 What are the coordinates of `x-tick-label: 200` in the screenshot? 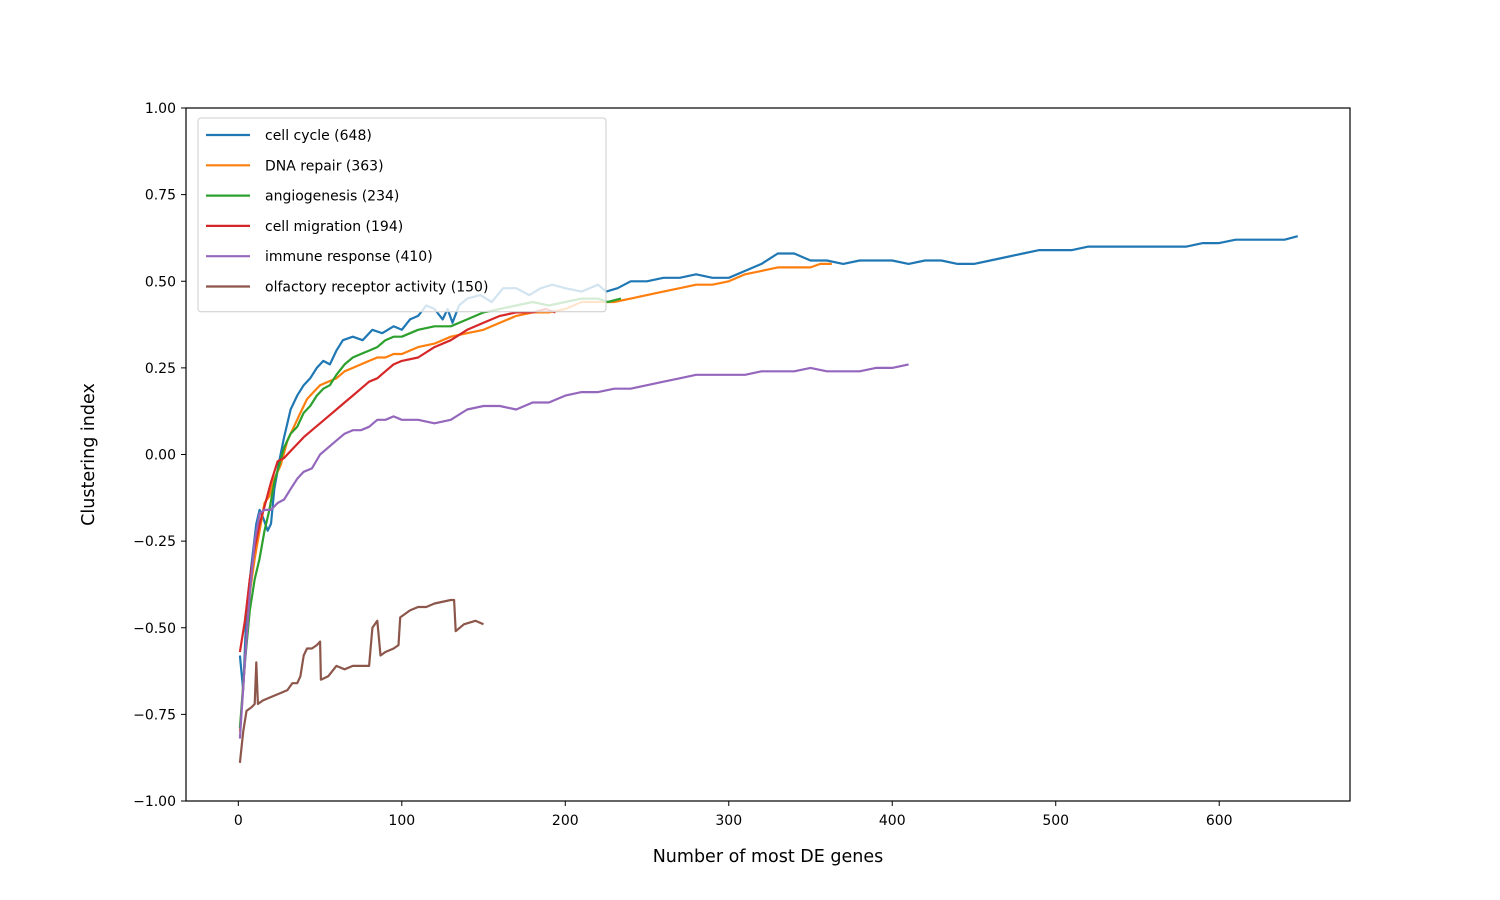 It's located at (565, 821).